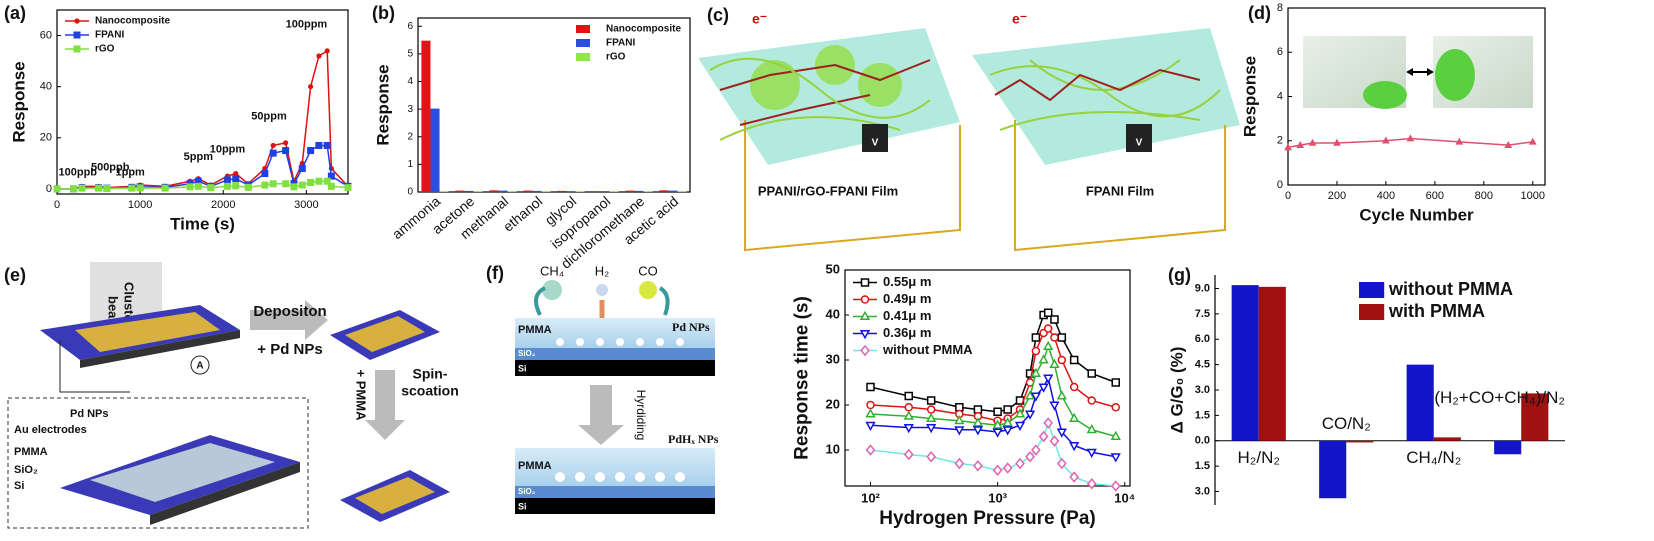  I want to click on legend-label: rGO, so click(616, 57).